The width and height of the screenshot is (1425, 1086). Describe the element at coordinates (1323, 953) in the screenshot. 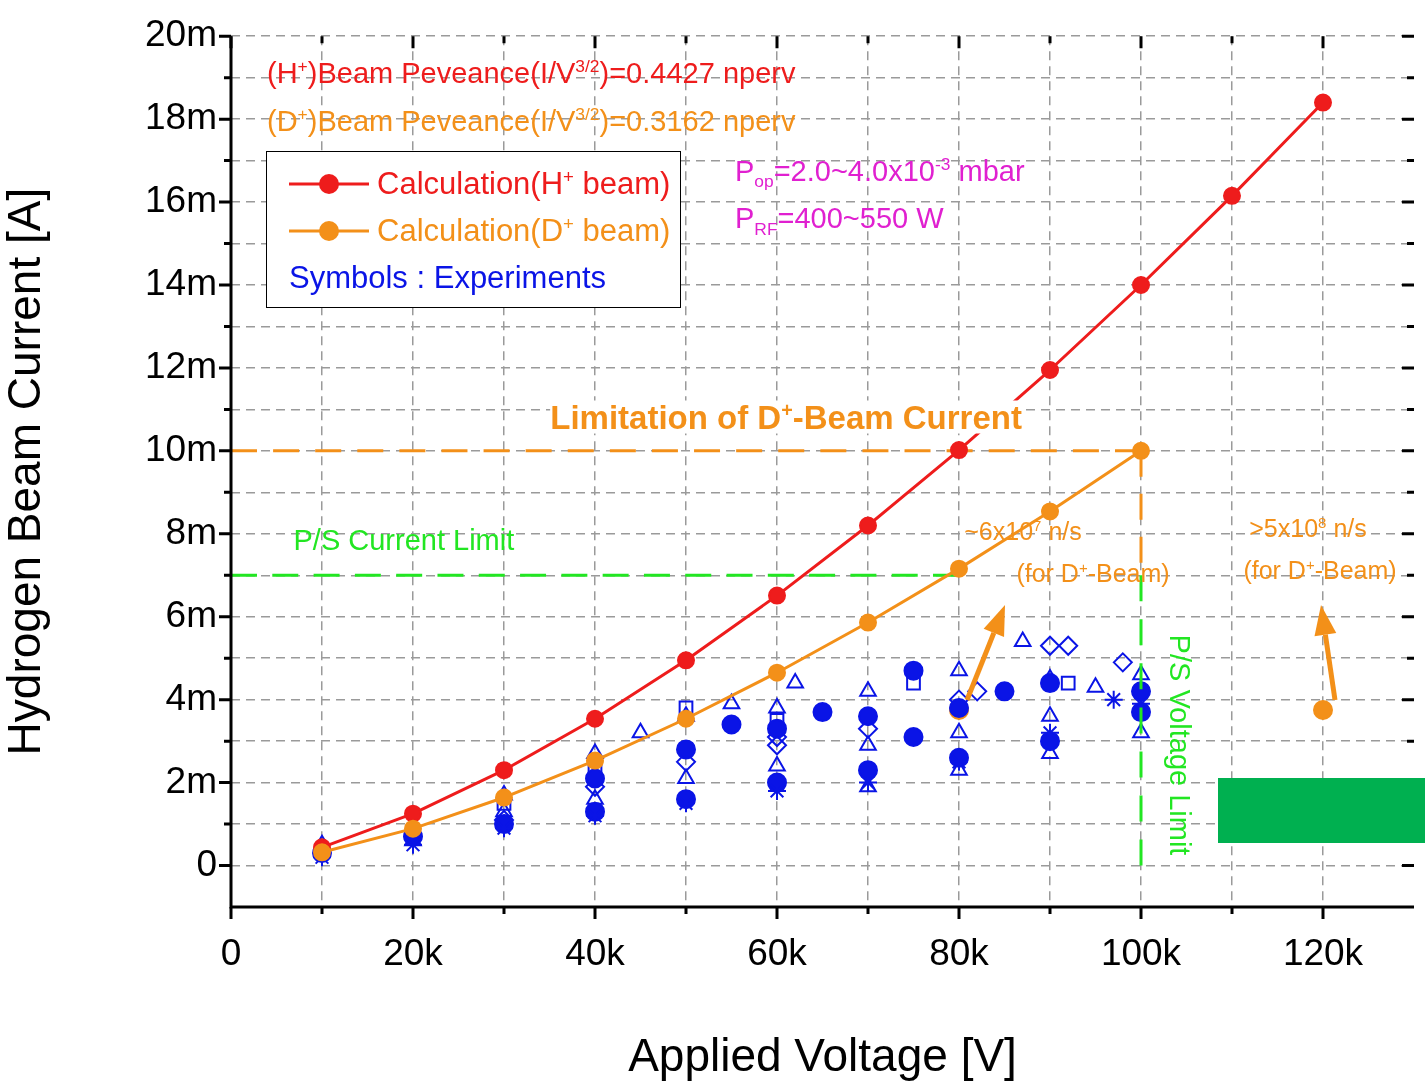

I see `x-tick-label: 120k` at that location.